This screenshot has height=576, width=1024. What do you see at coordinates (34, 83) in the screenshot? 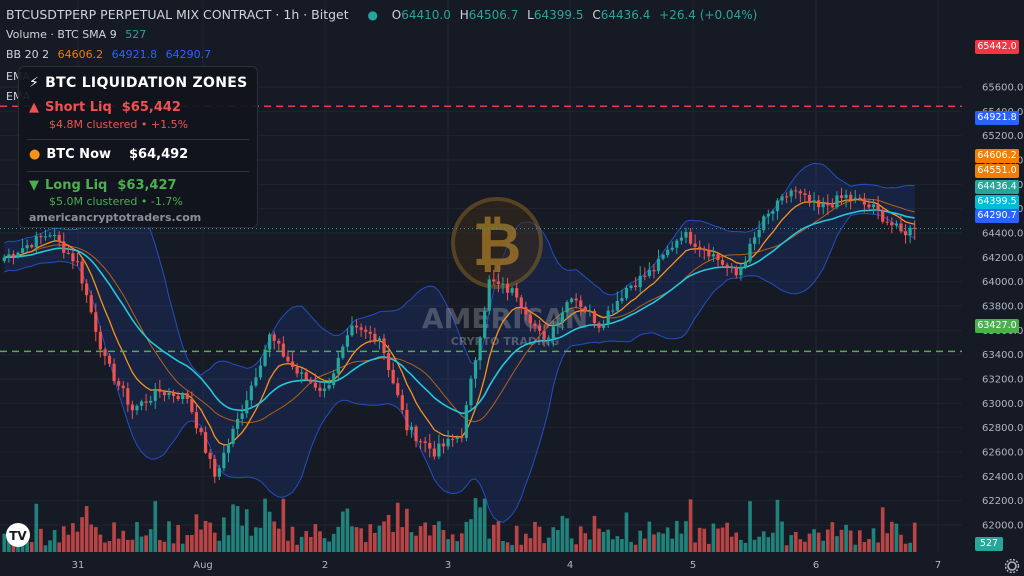
I see `lightning-icon: ⚡` at bounding box center [34, 83].